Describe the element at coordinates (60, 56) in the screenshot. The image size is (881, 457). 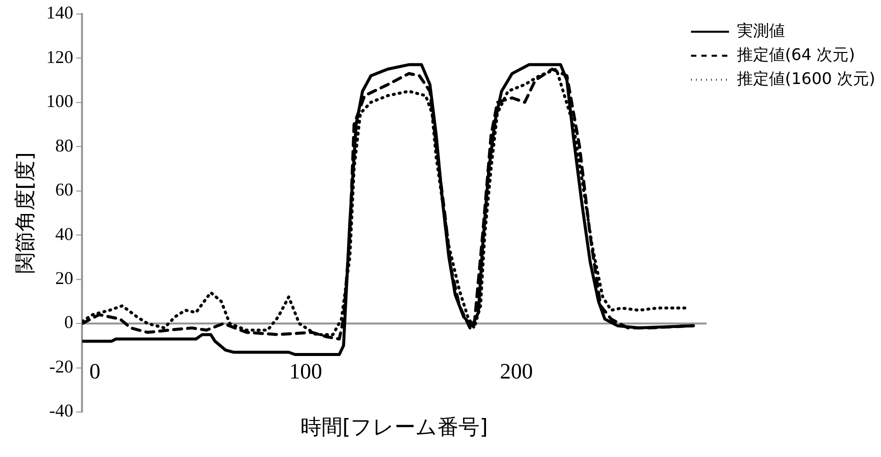
I see `y-tick-label: 120` at that location.